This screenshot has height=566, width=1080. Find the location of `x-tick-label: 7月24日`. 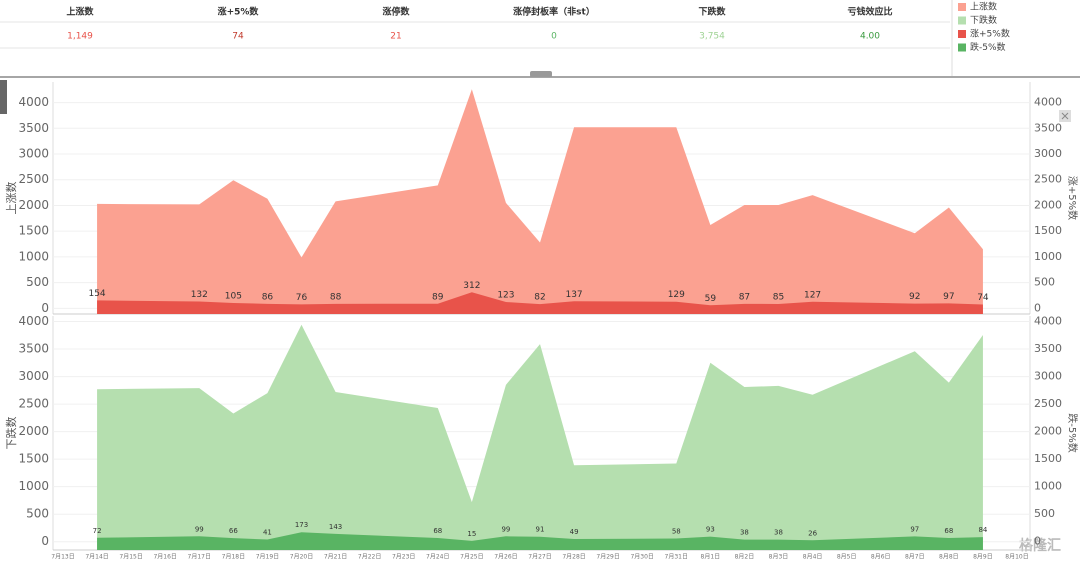

x-tick-label: 7月24日 is located at coordinates (437, 557).